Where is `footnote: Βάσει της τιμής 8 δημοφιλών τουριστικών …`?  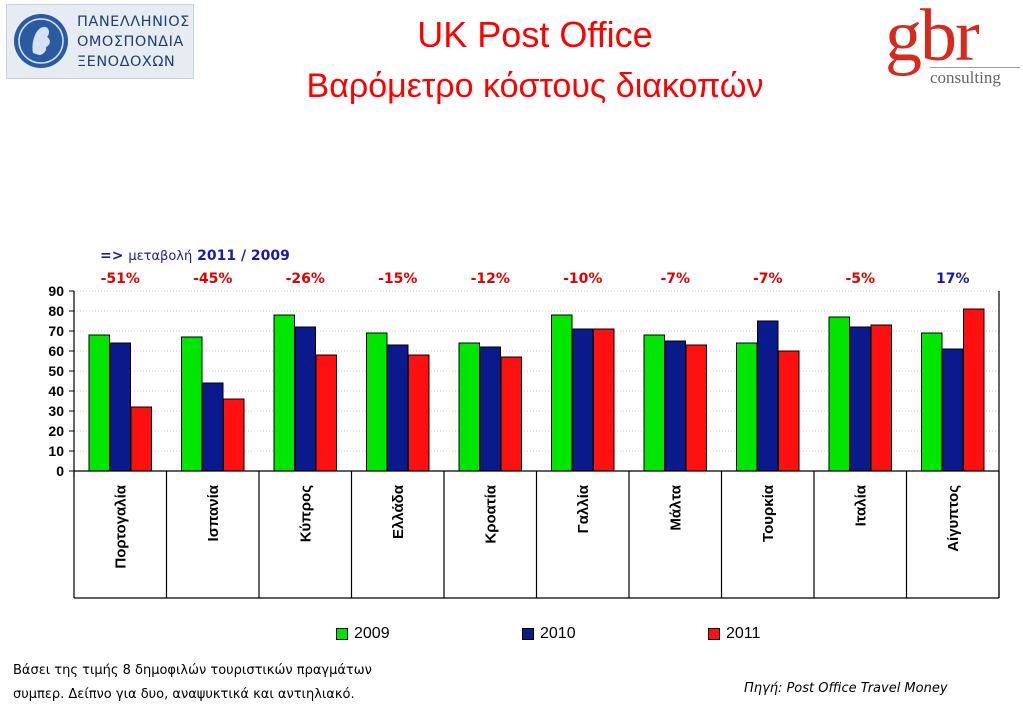
footnote: Βάσει της τιμής 8 δημοφιλών τουριστικών … is located at coordinates (192, 683).